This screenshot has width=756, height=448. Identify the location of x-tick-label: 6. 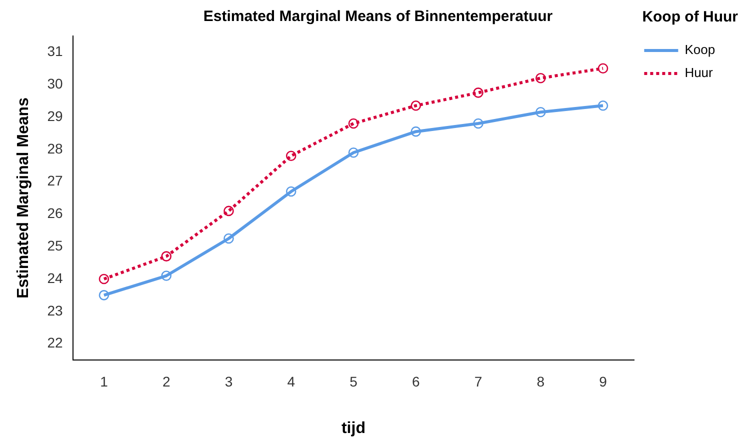
(416, 381).